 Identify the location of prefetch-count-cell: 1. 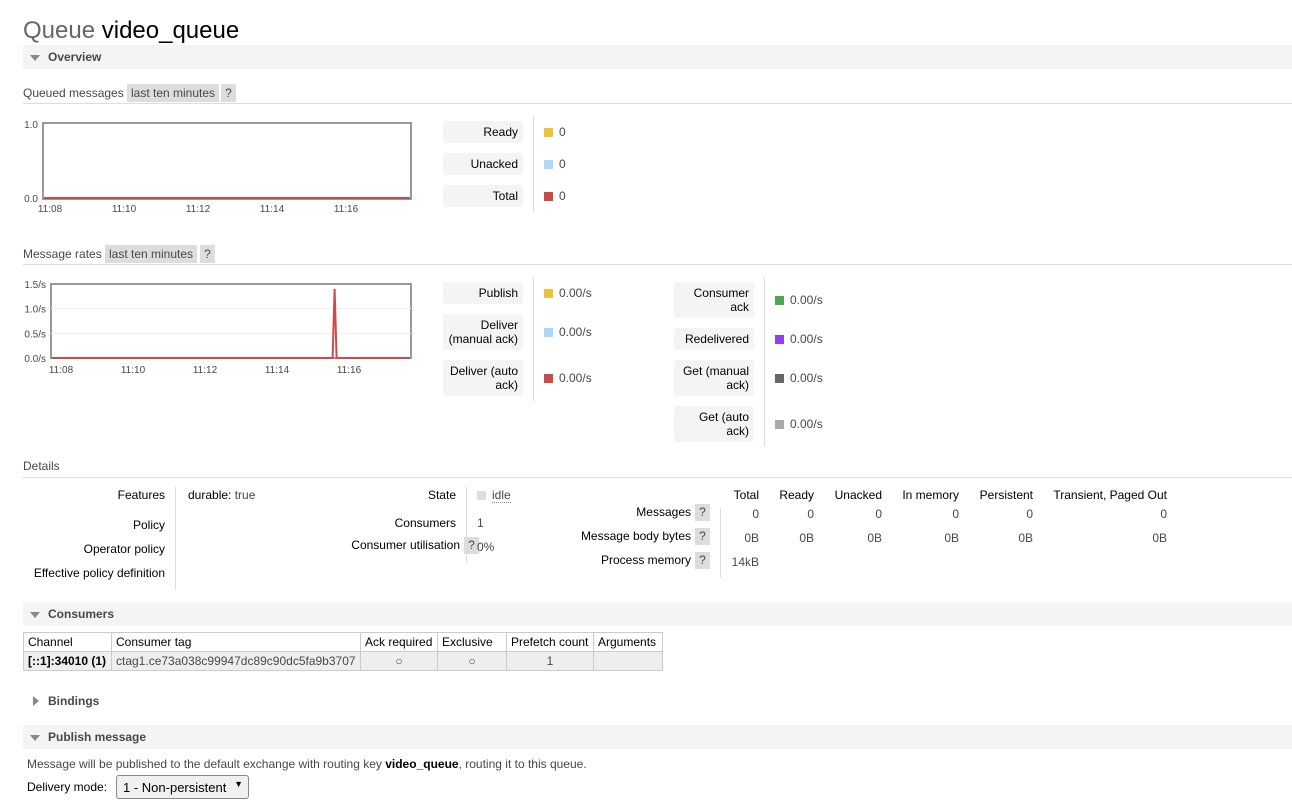
(550, 661).